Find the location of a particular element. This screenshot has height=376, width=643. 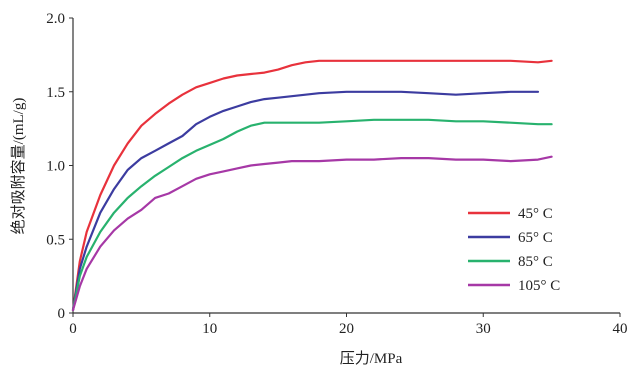

legend-label-3: 105° C is located at coordinates (539, 286).